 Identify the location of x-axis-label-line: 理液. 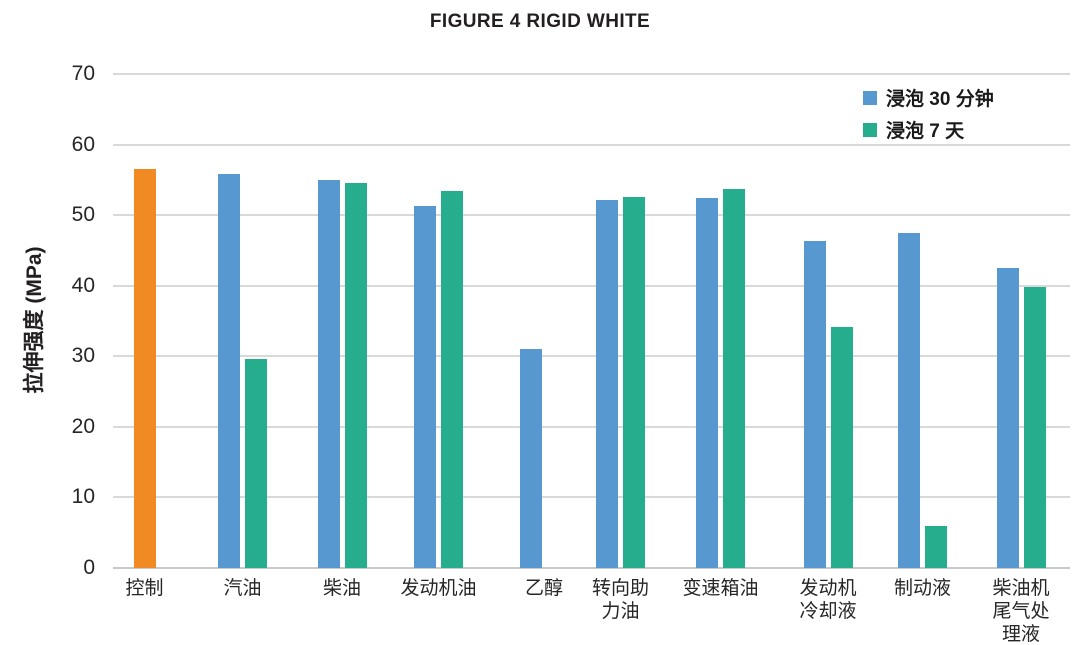
(1020, 634).